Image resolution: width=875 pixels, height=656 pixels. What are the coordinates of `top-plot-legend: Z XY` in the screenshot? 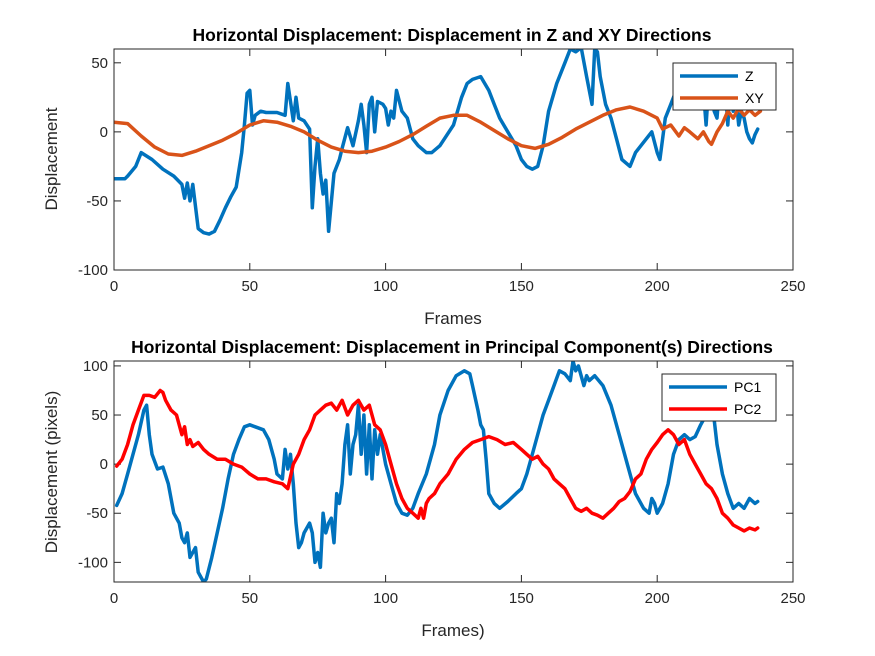 It's located at (724, 86).